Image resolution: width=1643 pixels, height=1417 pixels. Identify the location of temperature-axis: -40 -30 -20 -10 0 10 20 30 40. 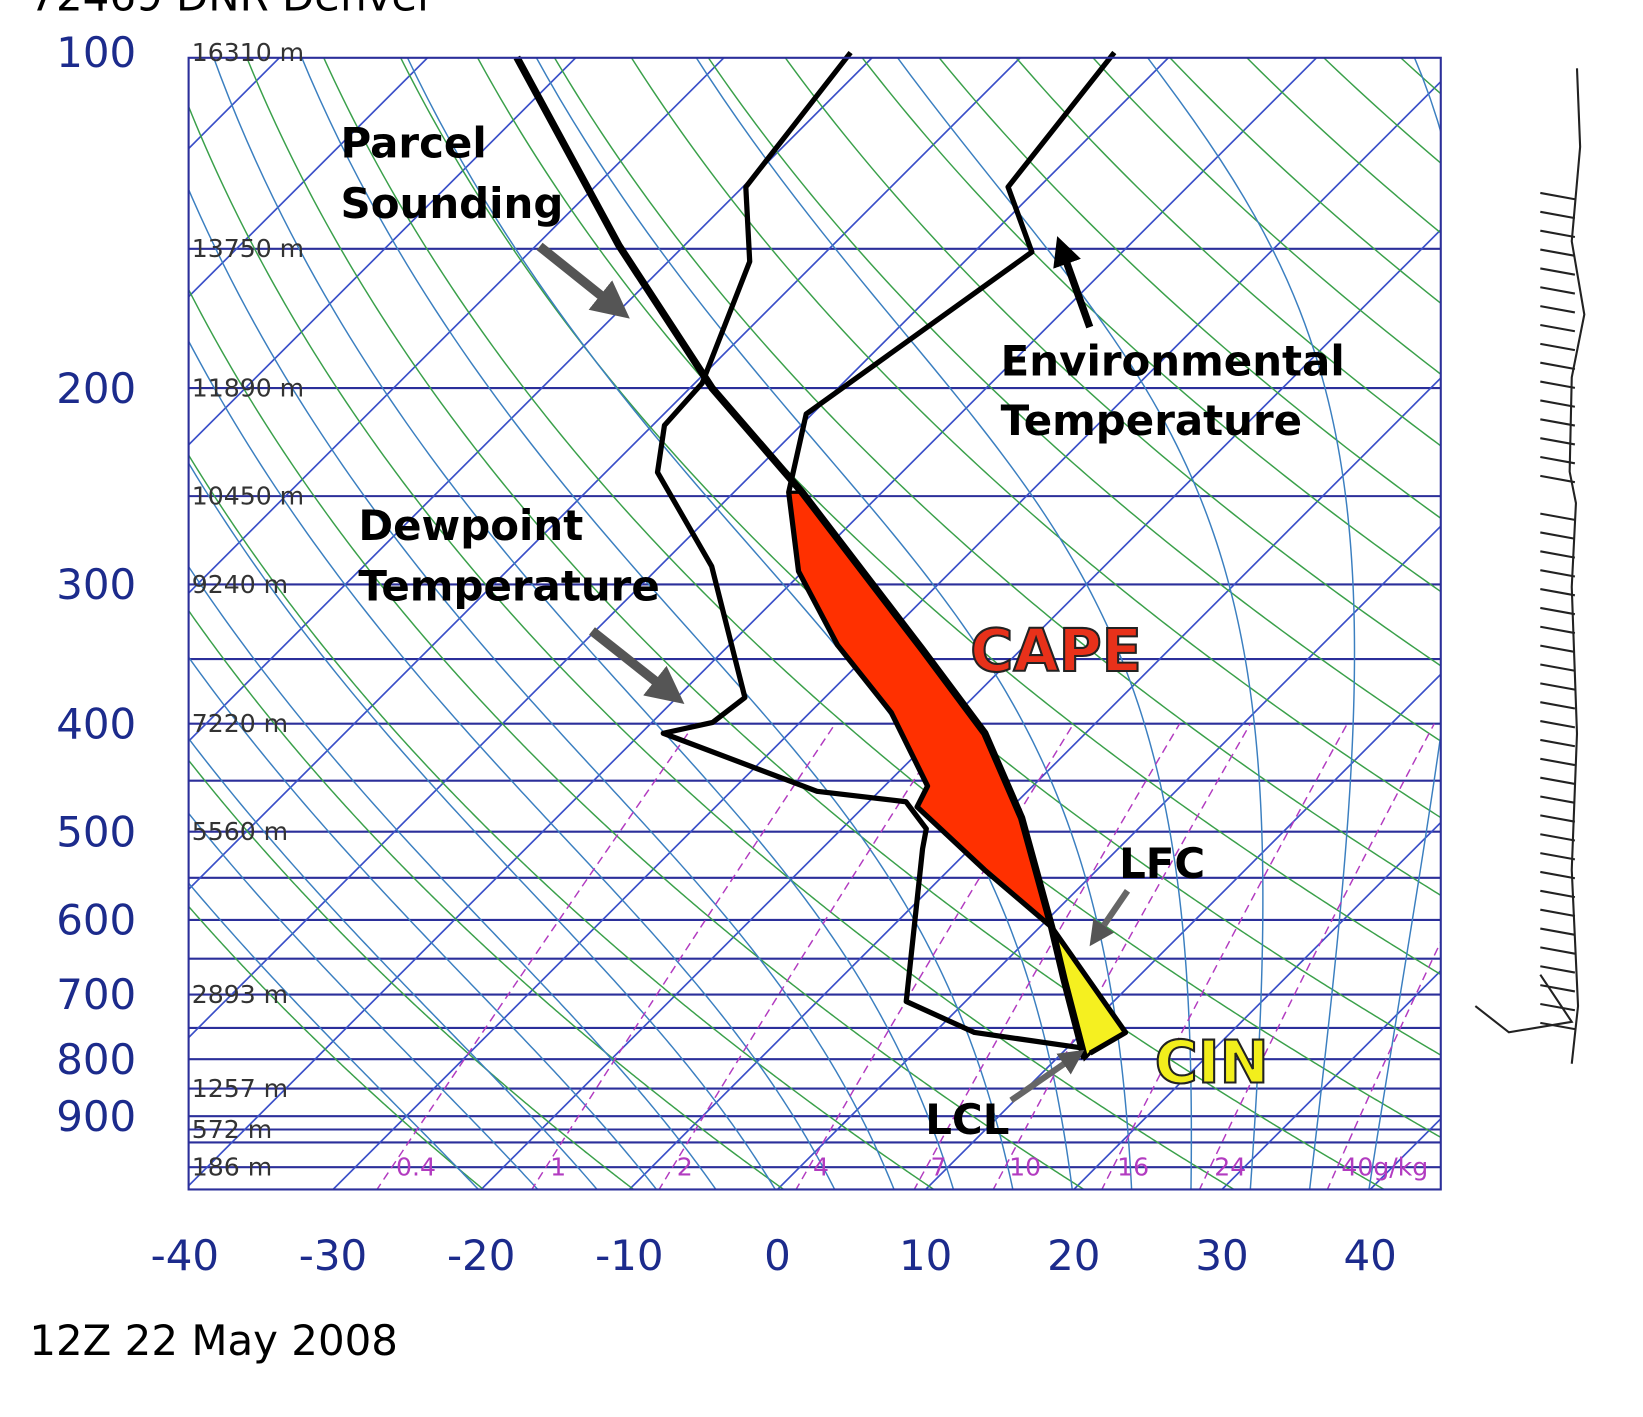
(774, 1255).